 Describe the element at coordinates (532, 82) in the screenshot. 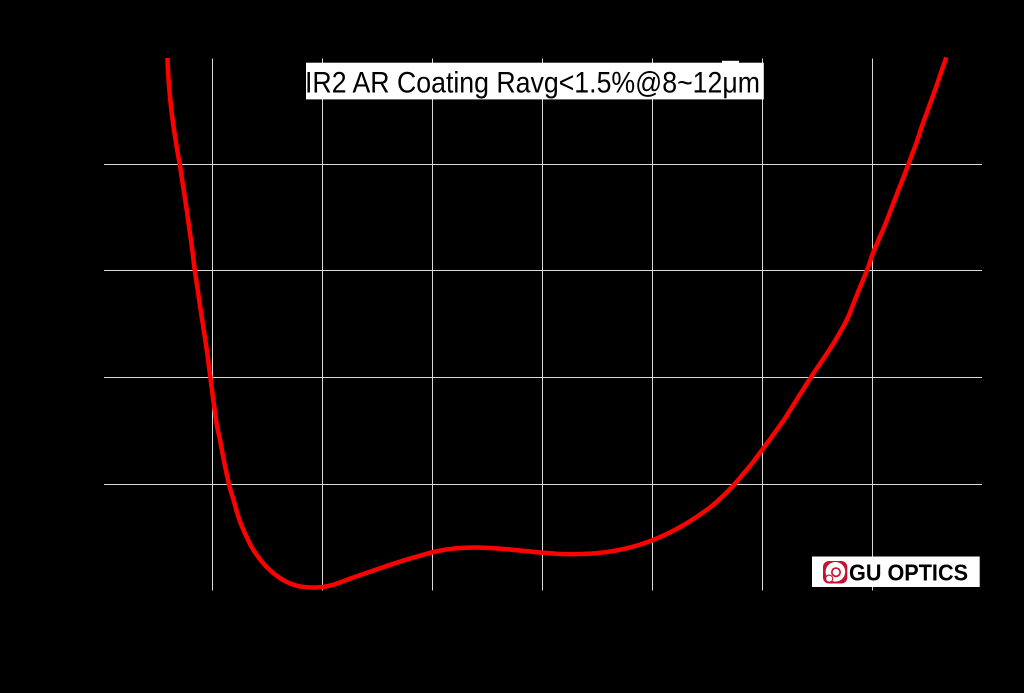

I see `svg-text:IR2 AR Coating Ravg<1.5%@8~12μ: IR2 AR Coating Ravg<1.5%@8~12μm` at that location.